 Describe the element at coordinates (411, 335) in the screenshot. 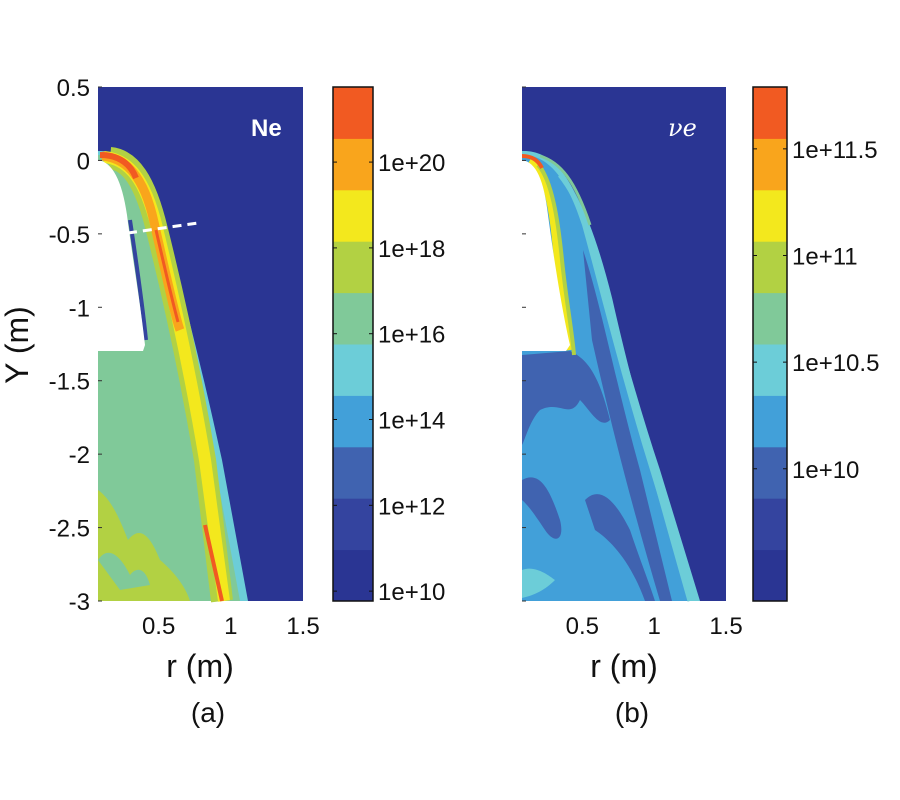

I see `colorbar-a-tick-label: 1e+16` at that location.